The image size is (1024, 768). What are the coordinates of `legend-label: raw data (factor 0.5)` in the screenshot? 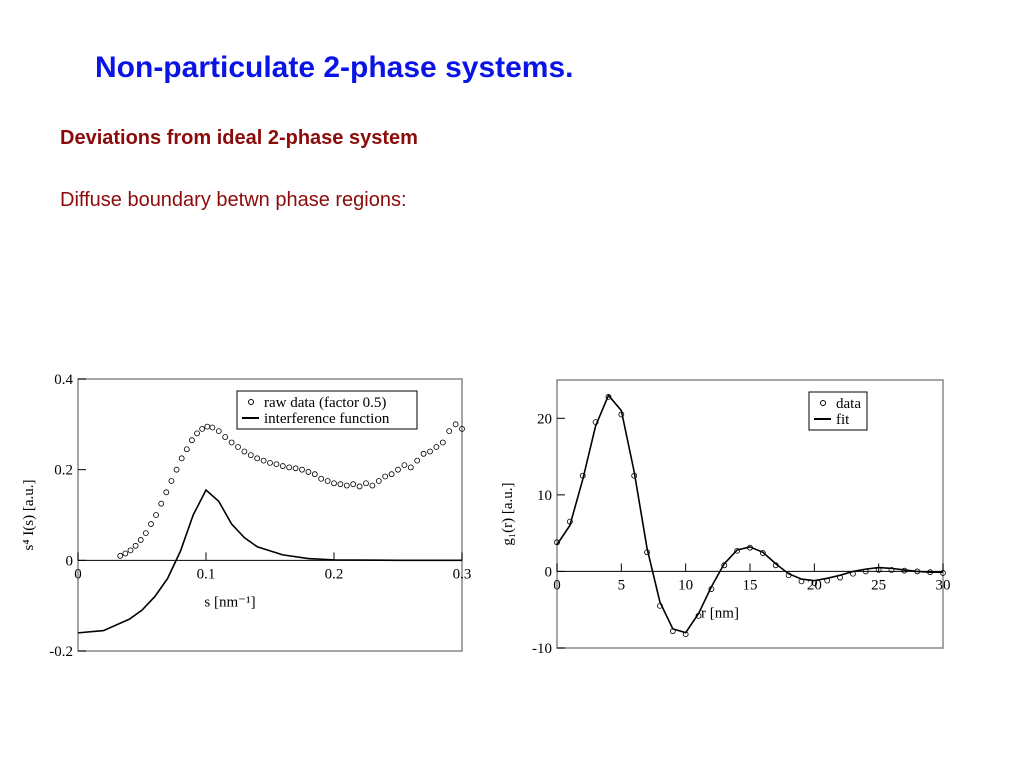 It's located at (325, 403).